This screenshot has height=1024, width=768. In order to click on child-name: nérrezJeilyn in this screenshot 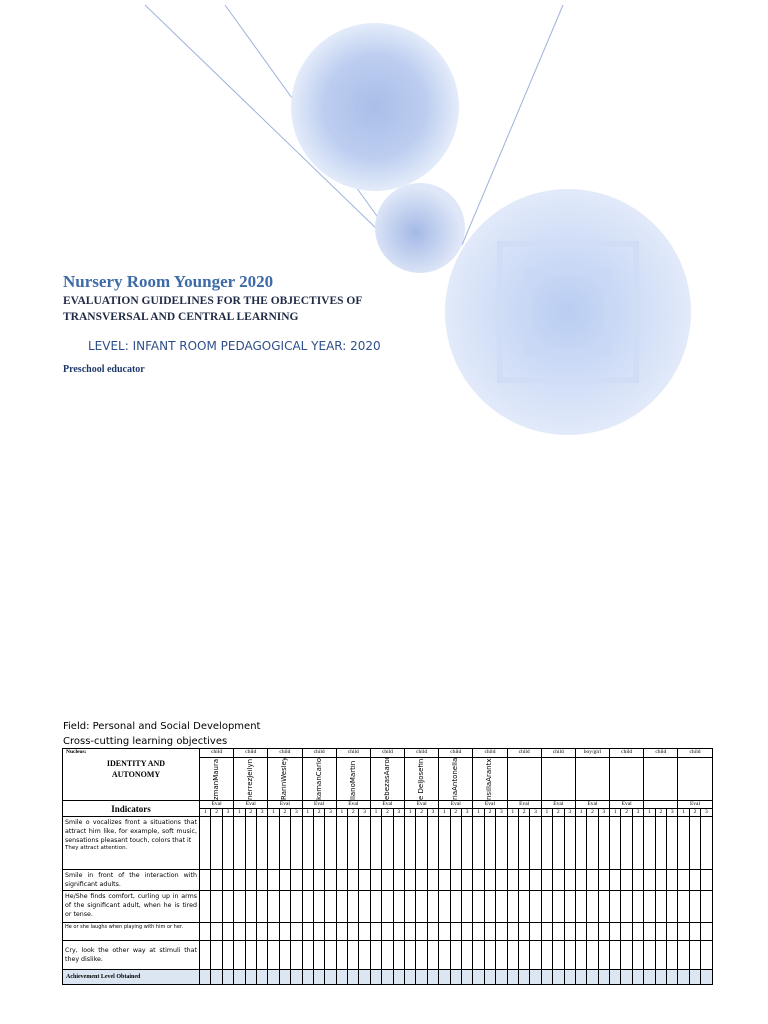, I will do `click(251, 779)`.